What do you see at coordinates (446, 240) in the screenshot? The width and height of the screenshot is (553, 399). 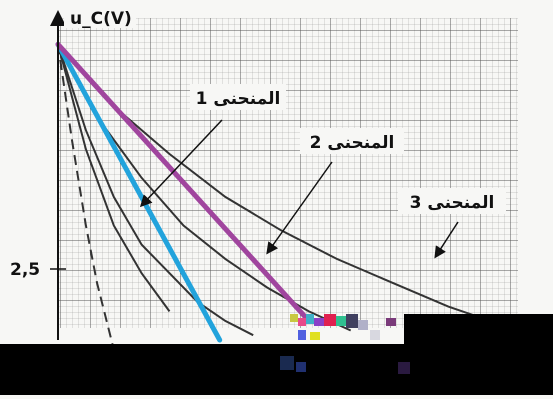 I see `curve-3-arrow` at bounding box center [446, 240].